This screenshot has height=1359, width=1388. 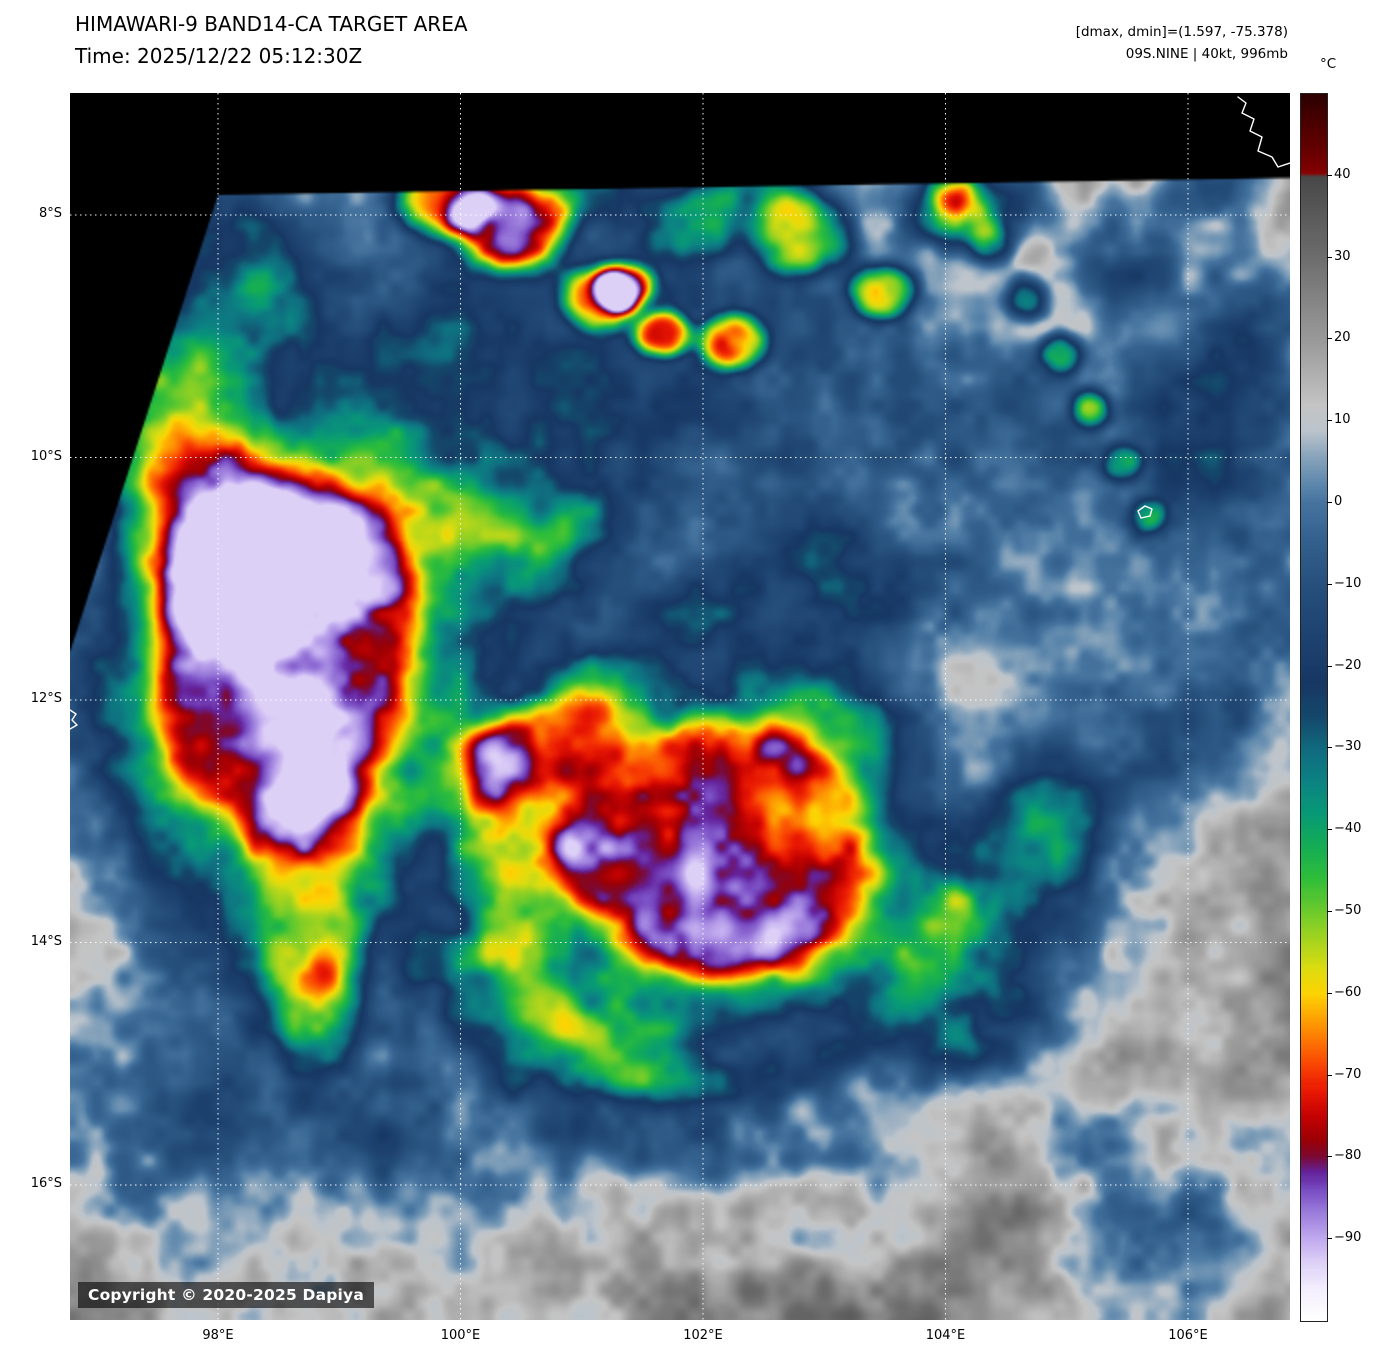 I want to click on colorbar-tick-label: 20, so click(x=1342, y=338).